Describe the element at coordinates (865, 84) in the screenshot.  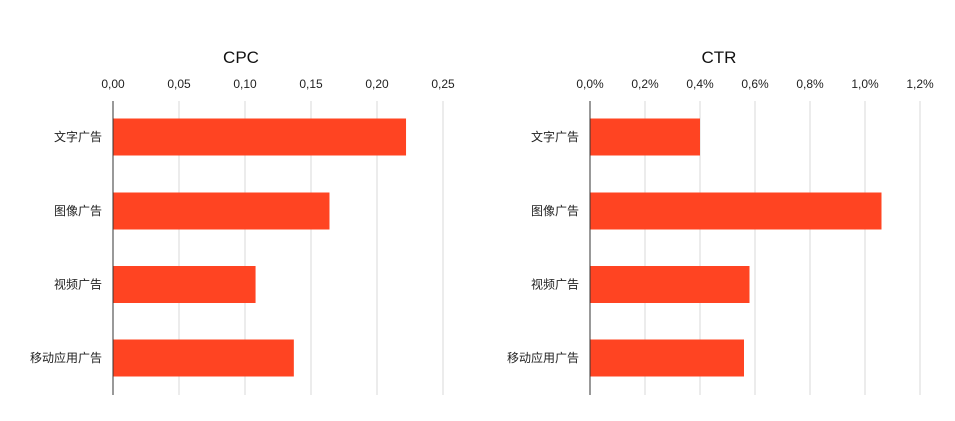
I see `ctr-x-tick-label: 1,0%` at that location.